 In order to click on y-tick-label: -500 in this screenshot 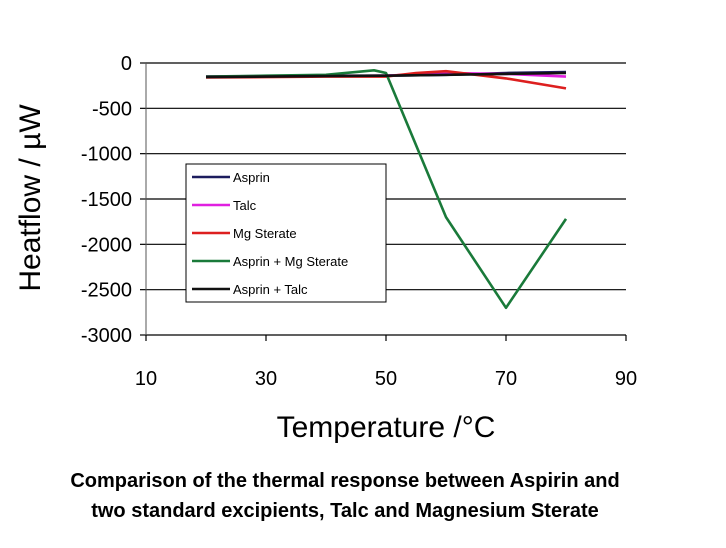, I will do `click(112, 109)`.